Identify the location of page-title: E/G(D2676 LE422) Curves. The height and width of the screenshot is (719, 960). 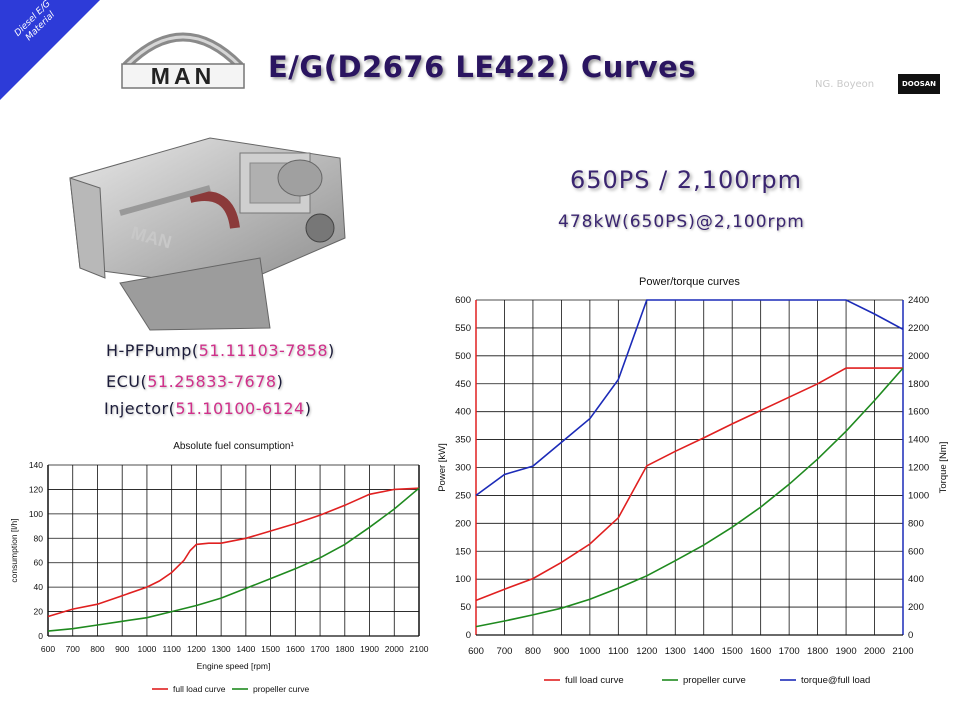
(482, 67).